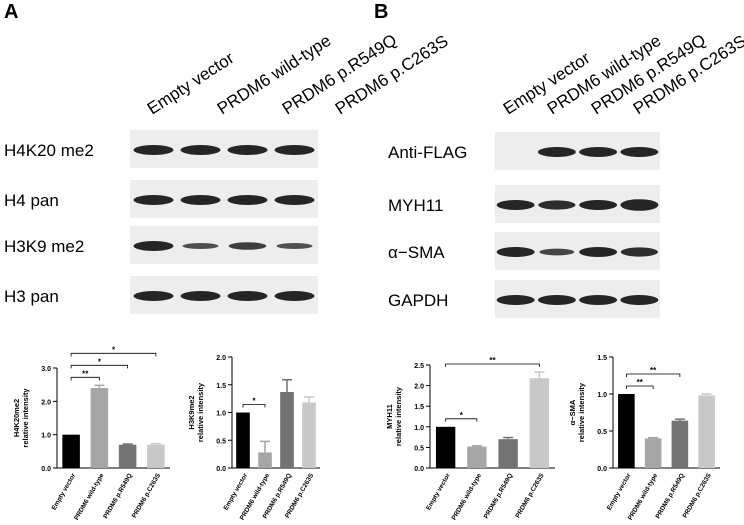  What do you see at coordinates (46, 369) in the screenshot?
I see `y-tick-label: 3.0` at bounding box center [46, 369].